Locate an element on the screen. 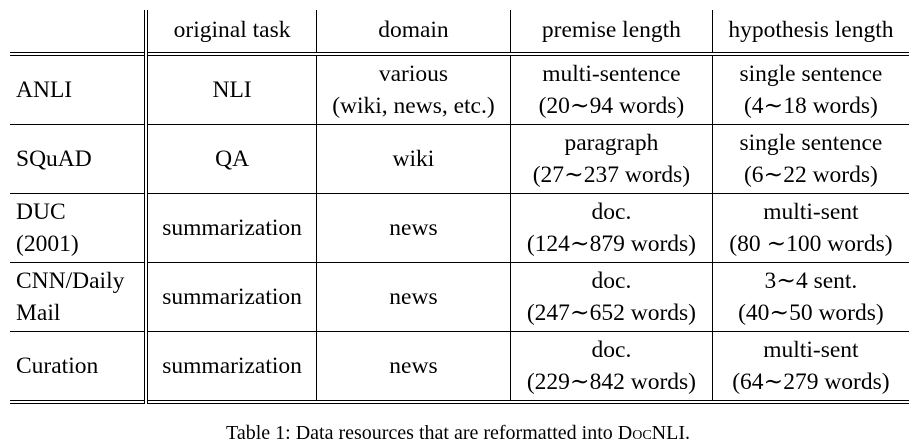 The image size is (916, 444). row-name: Curation is located at coordinates (79, 366).